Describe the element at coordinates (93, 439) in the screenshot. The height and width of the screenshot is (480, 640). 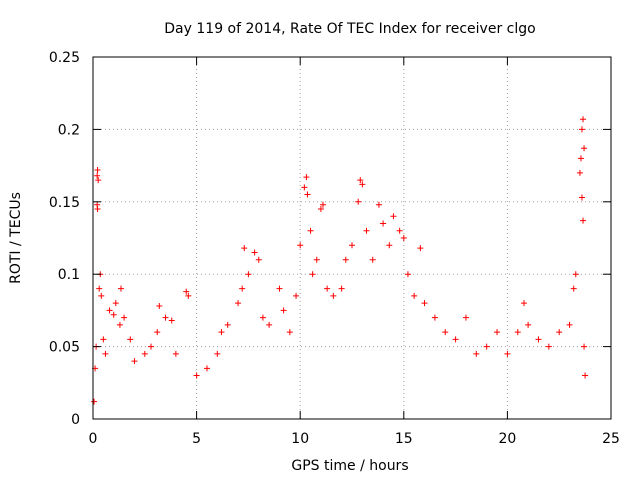
I see `x-tick-label: 0` at that location.